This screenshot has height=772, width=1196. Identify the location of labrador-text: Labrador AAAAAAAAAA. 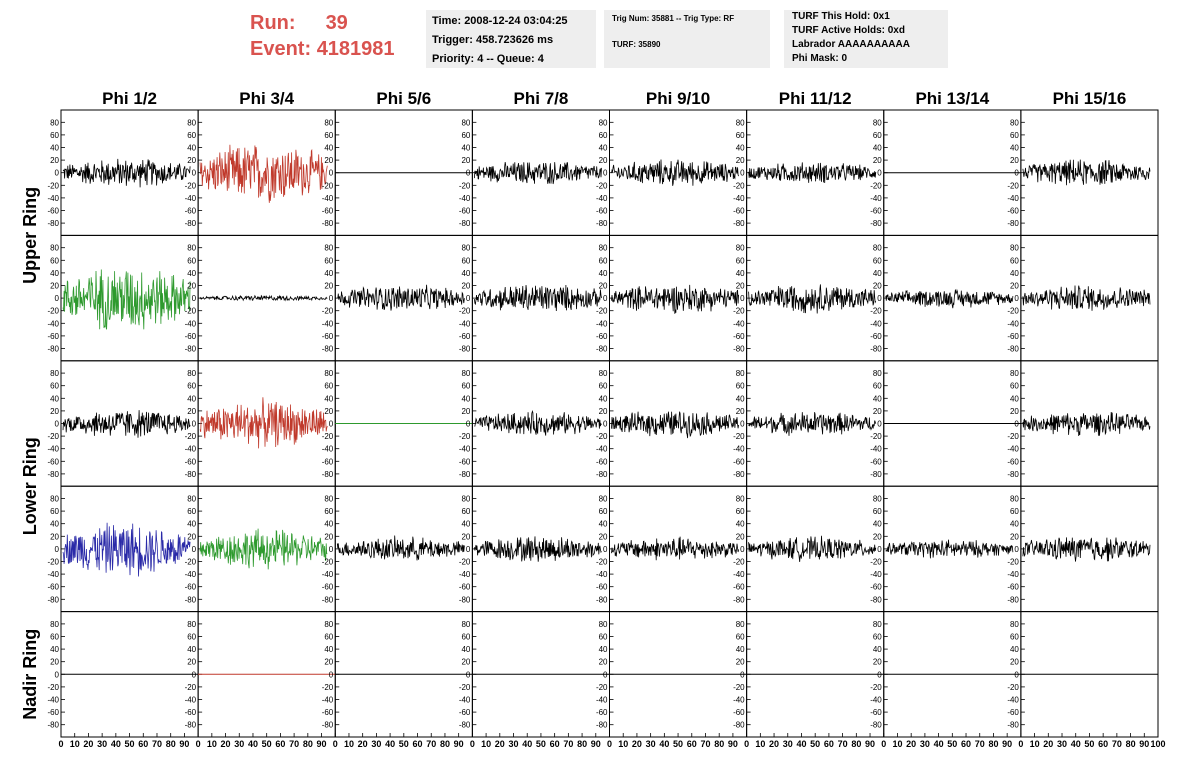
(851, 44).